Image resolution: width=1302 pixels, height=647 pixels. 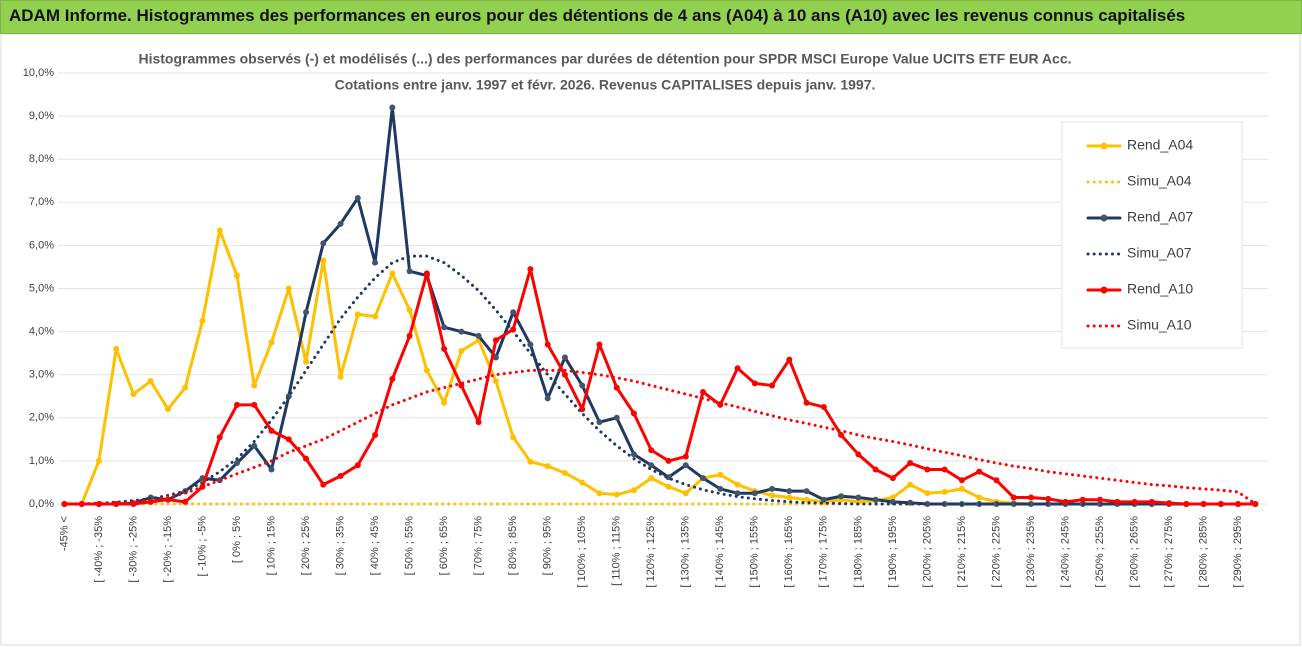 What do you see at coordinates (962, 552) in the screenshot?
I see `x-tick-label: [ 210% ; 215%` at bounding box center [962, 552].